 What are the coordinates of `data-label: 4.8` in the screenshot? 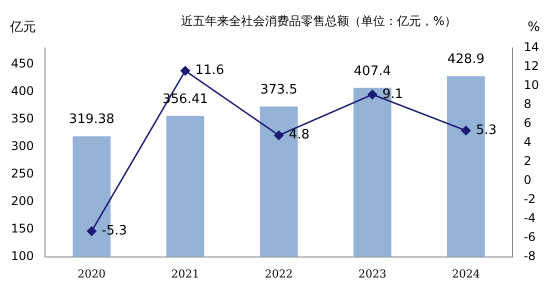 It's located at (299, 135).